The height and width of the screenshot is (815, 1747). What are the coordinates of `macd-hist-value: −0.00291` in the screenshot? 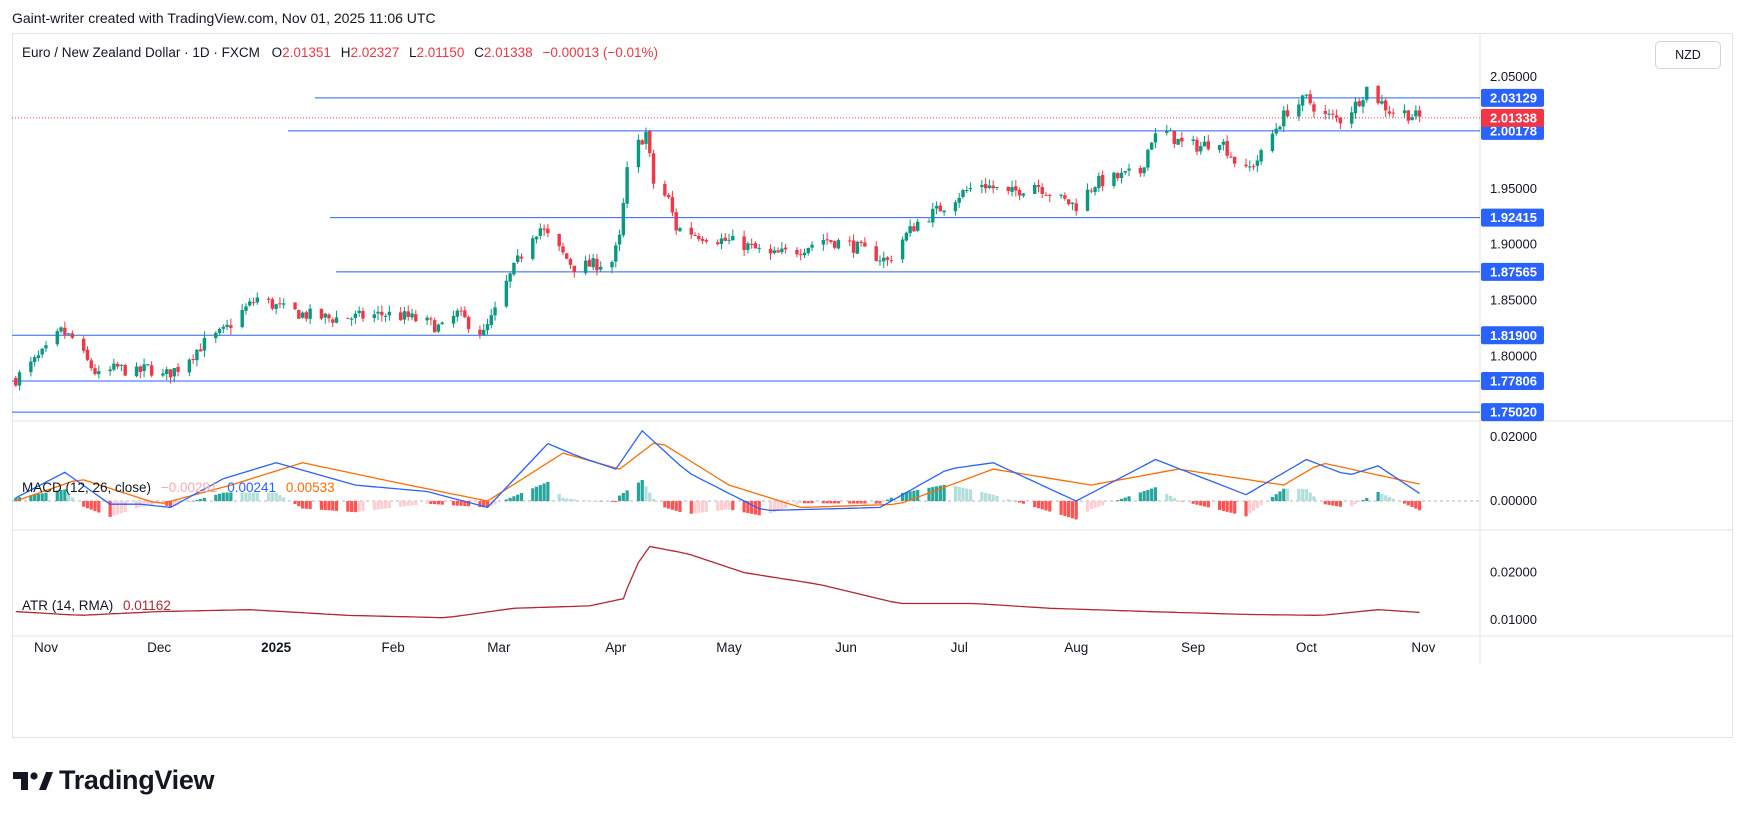 It's located at (189, 487).